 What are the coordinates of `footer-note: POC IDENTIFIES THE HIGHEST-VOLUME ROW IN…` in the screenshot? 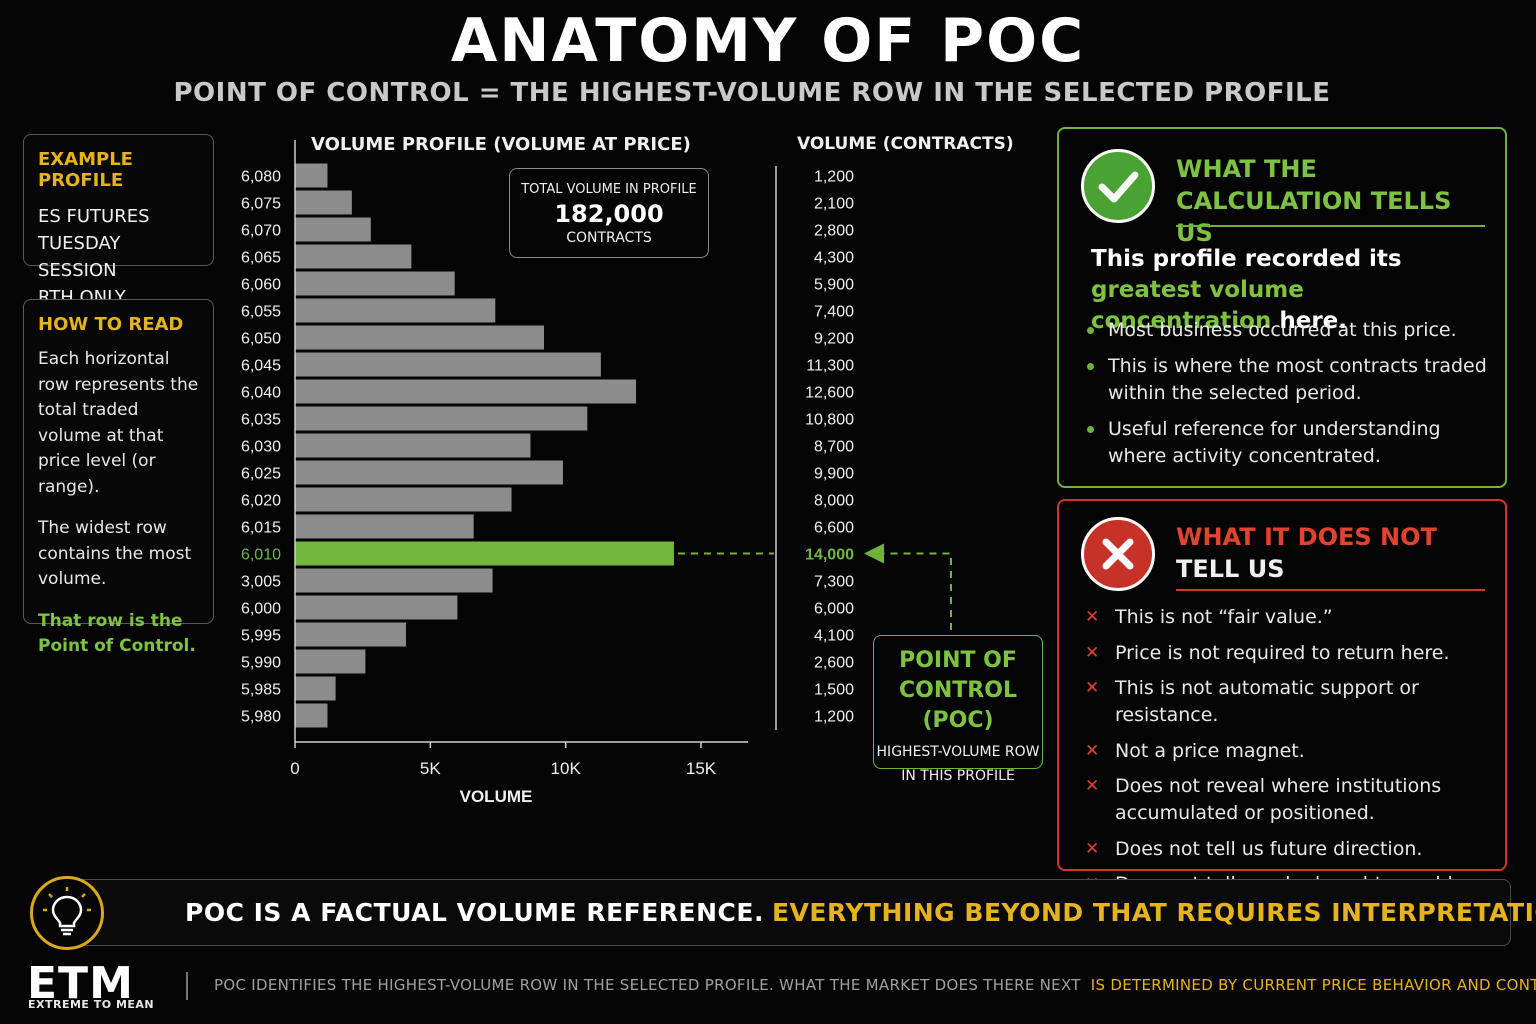 It's located at (875, 985).